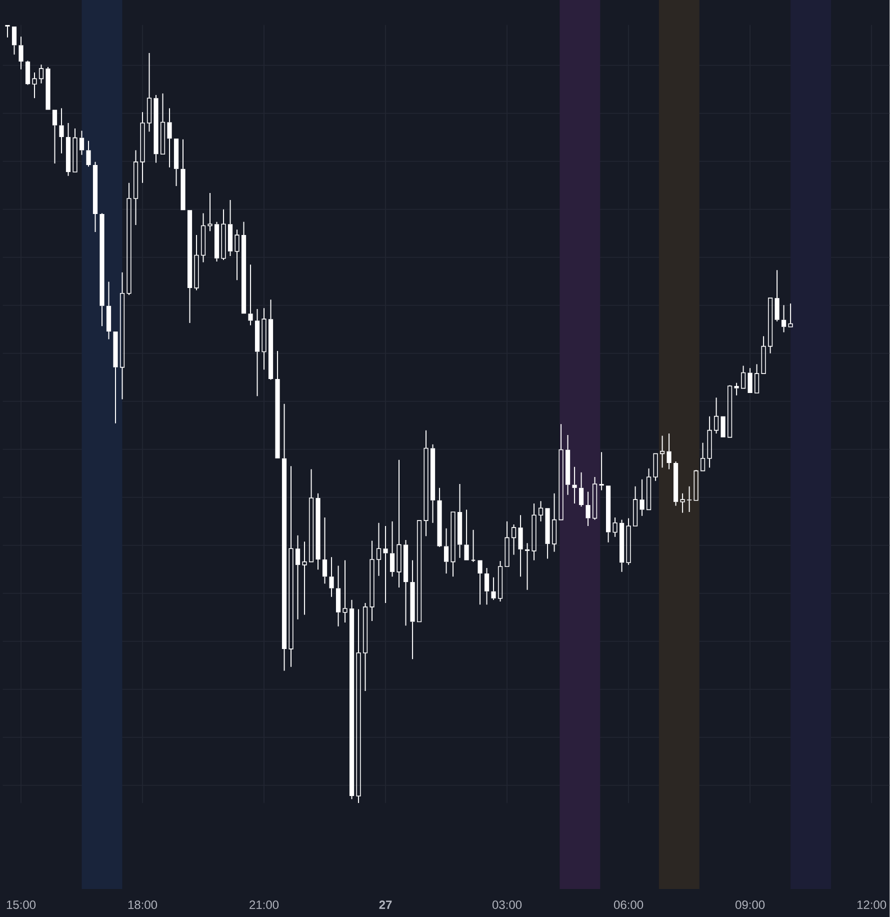  What do you see at coordinates (143, 905) in the screenshot?
I see `x-tick-label: 18:00` at bounding box center [143, 905].